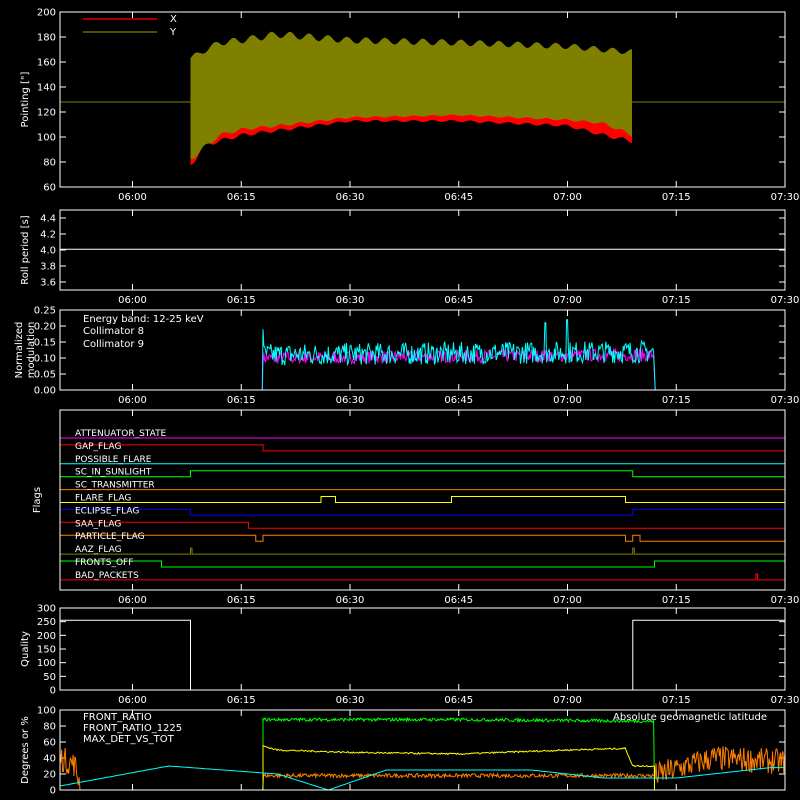 The image size is (800, 800). What do you see at coordinates (676, 300) in the screenshot?
I see `roll-xtick-label: 07:15` at bounding box center [676, 300].